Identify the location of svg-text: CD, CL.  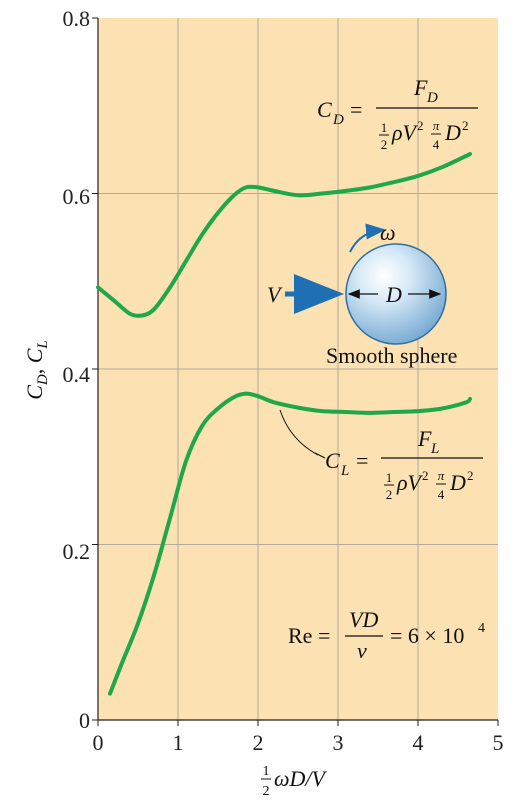
(36, 370).